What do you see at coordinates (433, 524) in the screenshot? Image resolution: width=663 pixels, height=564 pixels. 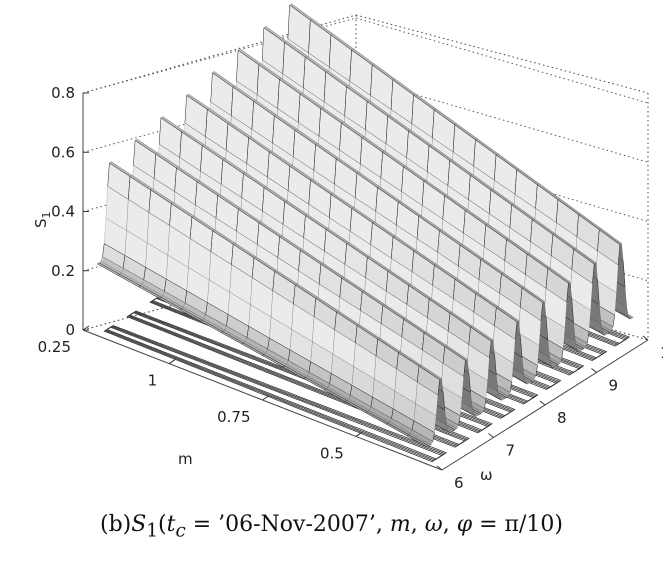 I see `caption-omega: ω` at bounding box center [433, 524].